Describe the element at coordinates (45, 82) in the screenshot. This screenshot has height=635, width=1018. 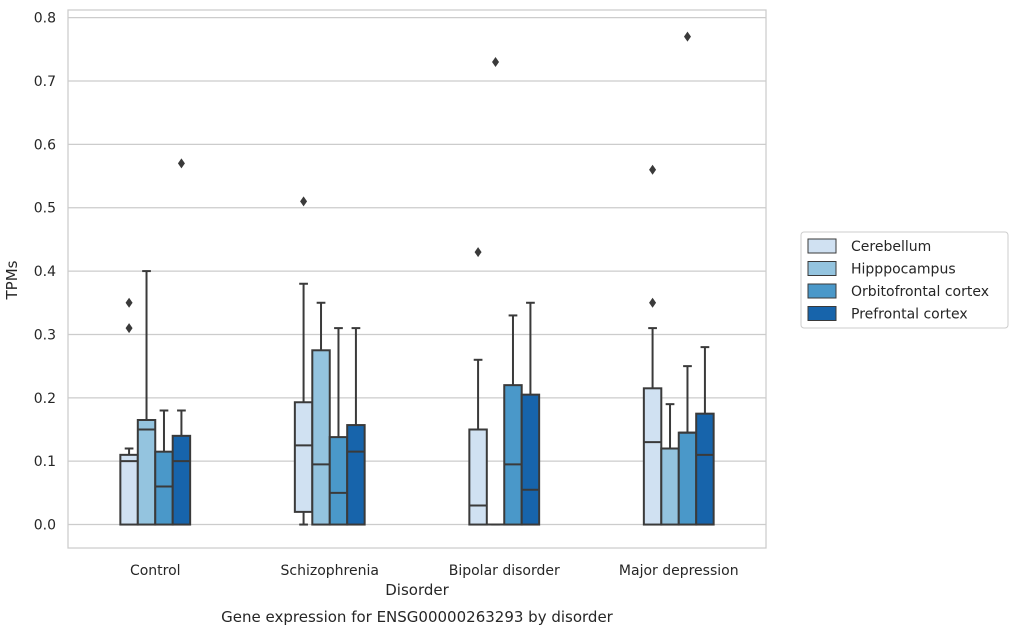
I see `y-tick-label: 0.7` at that location.